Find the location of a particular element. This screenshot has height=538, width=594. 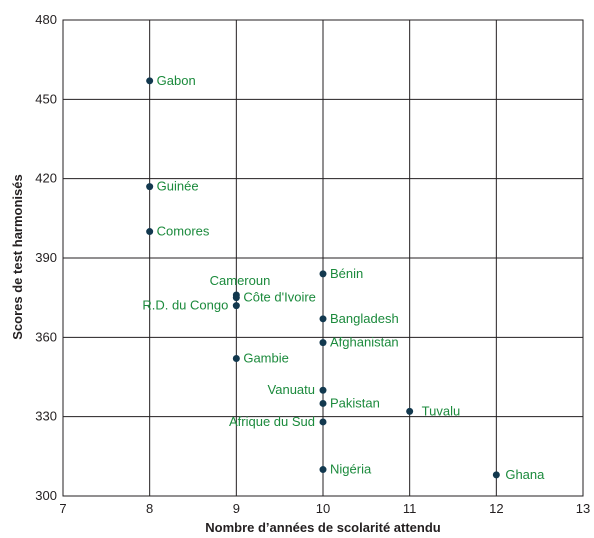

x-tick-label: 11 is located at coordinates (410, 508).